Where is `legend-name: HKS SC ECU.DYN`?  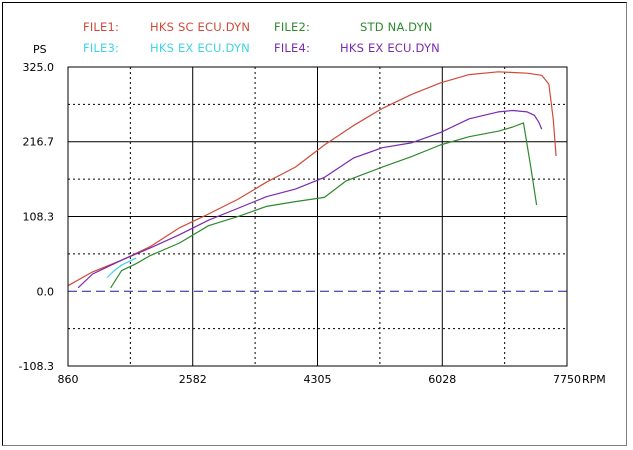
legend-name: HKS SC ECU.DYN is located at coordinates (200, 27).